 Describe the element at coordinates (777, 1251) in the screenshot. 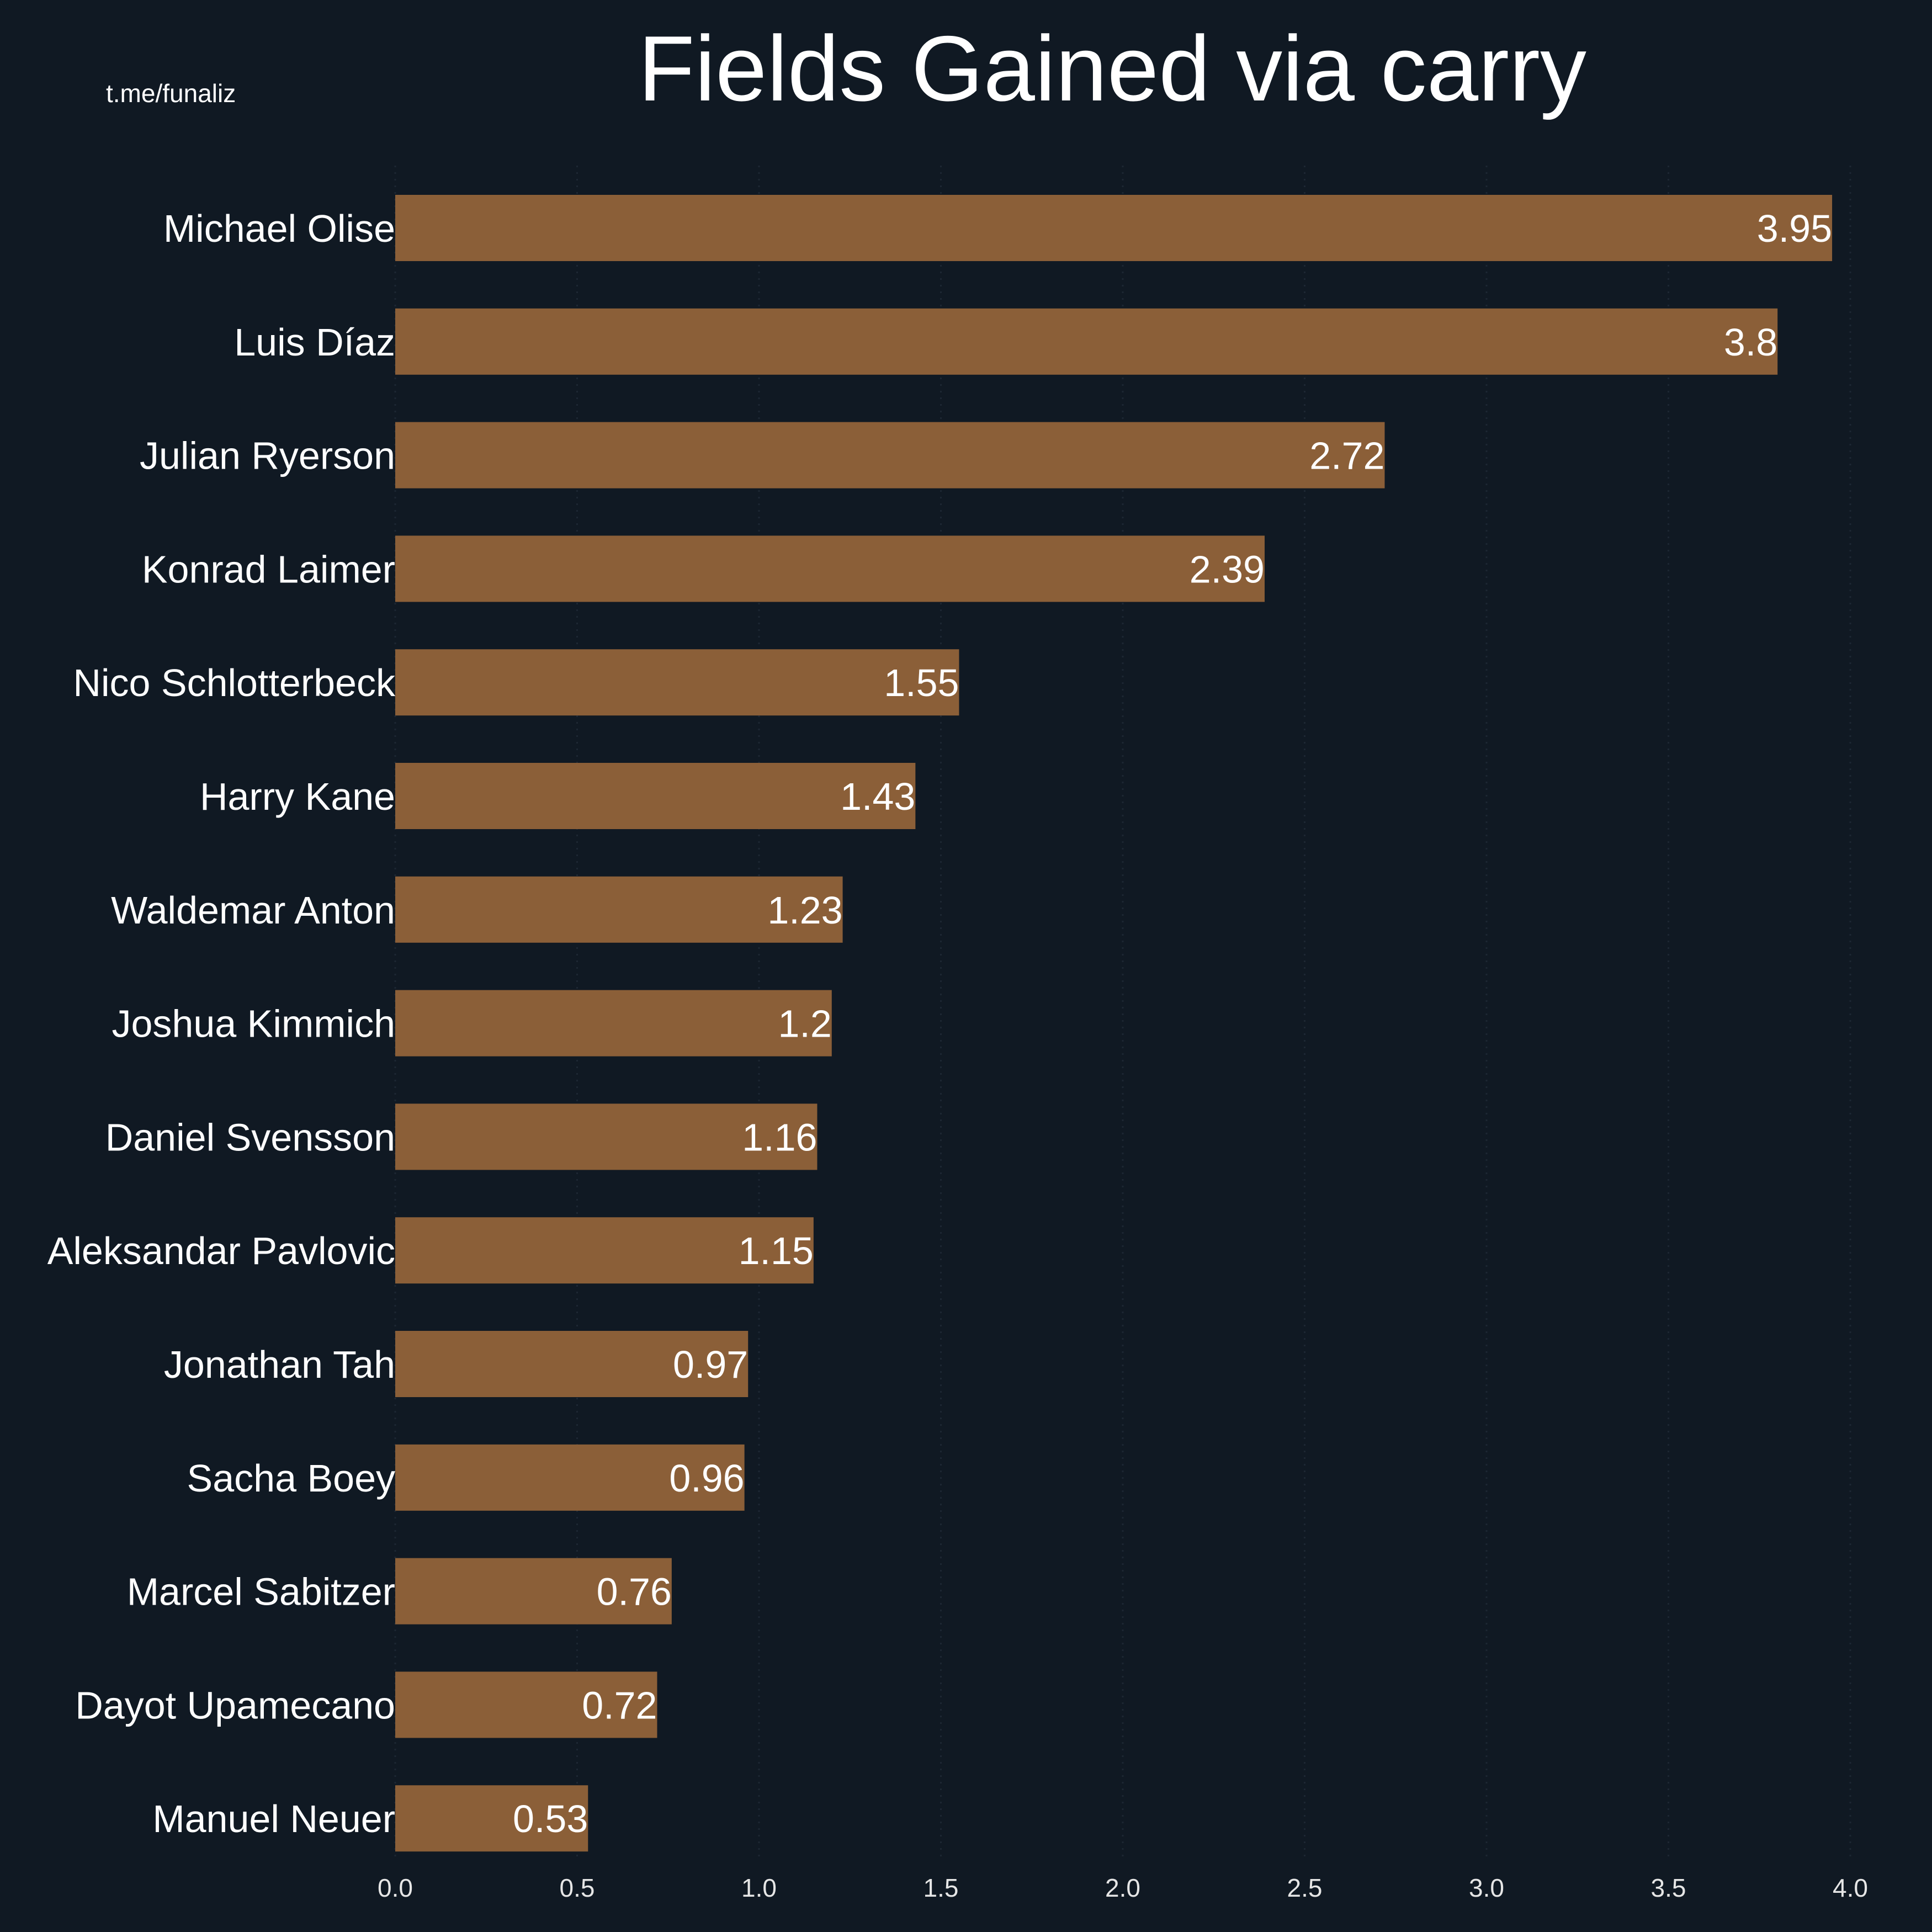

I see `value-label: 1.15` at that location.